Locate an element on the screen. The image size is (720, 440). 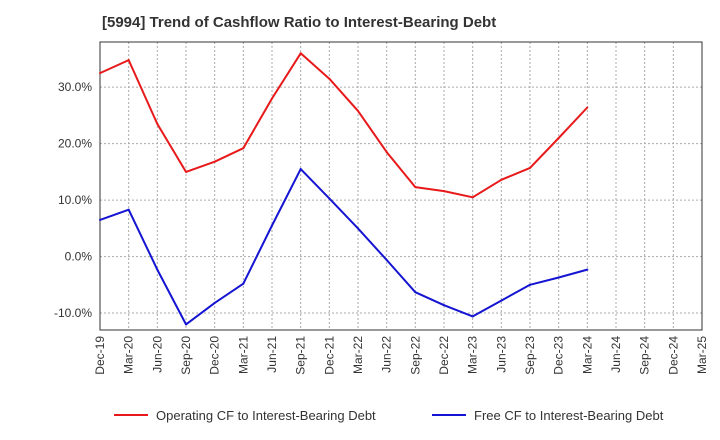
y-axis: -10.0% 0.0% 10.0% 20.0% 30.0% is located at coordinates (73, 200).